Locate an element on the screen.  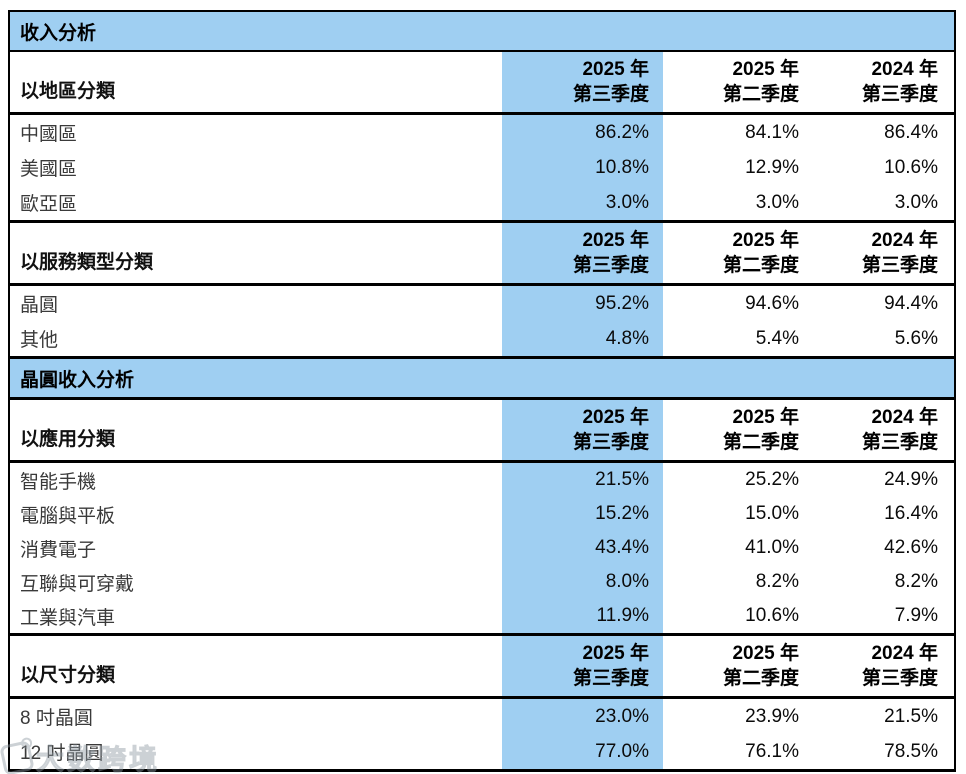
value-q3-2024: 78.5% is located at coordinates (911, 751).